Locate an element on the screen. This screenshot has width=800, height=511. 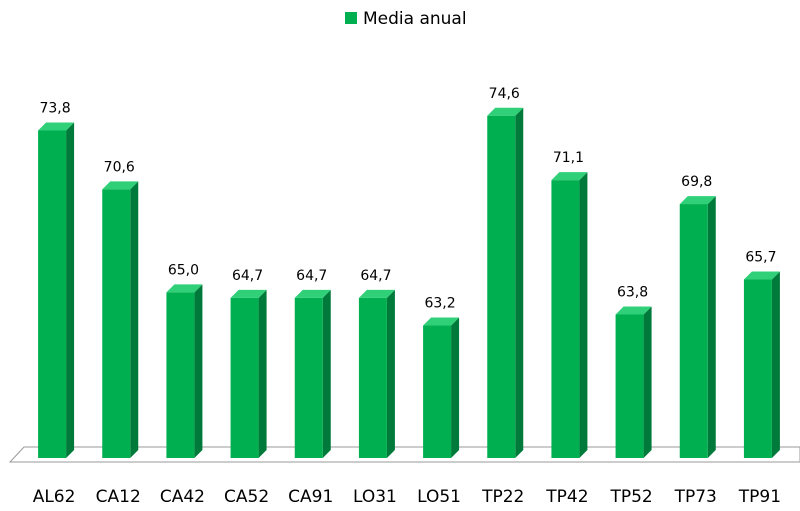
chart-floor is located at coordinates (404, 454).